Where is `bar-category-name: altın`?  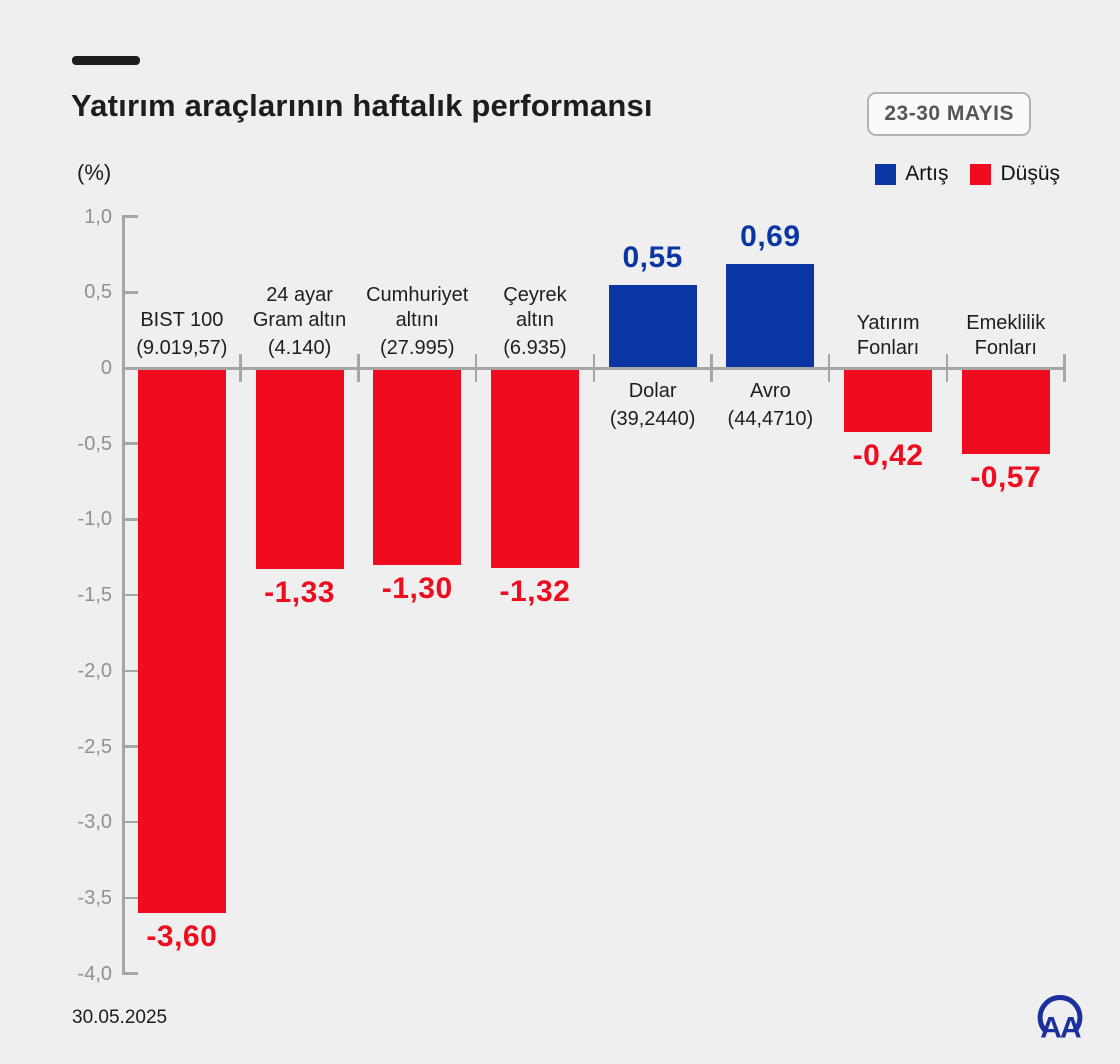
bar-category-name: altın is located at coordinates (535, 320).